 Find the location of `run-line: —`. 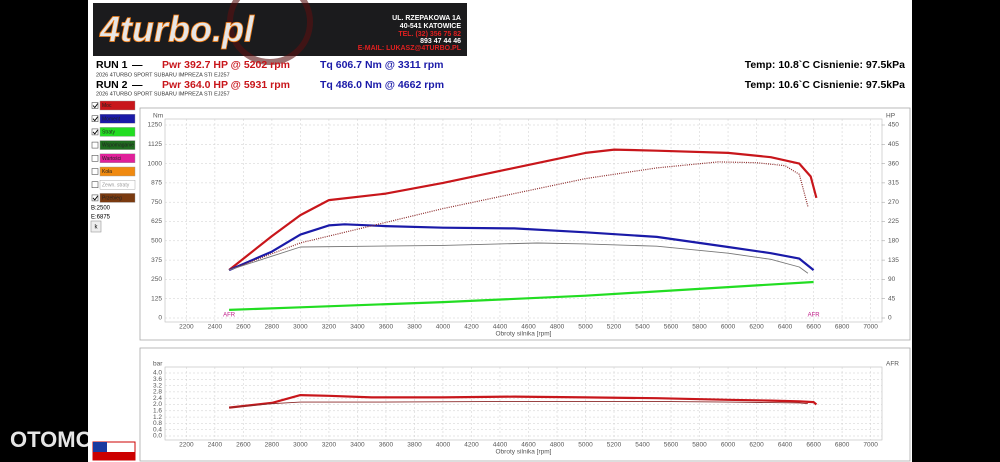

run-line: — is located at coordinates (137, 65).